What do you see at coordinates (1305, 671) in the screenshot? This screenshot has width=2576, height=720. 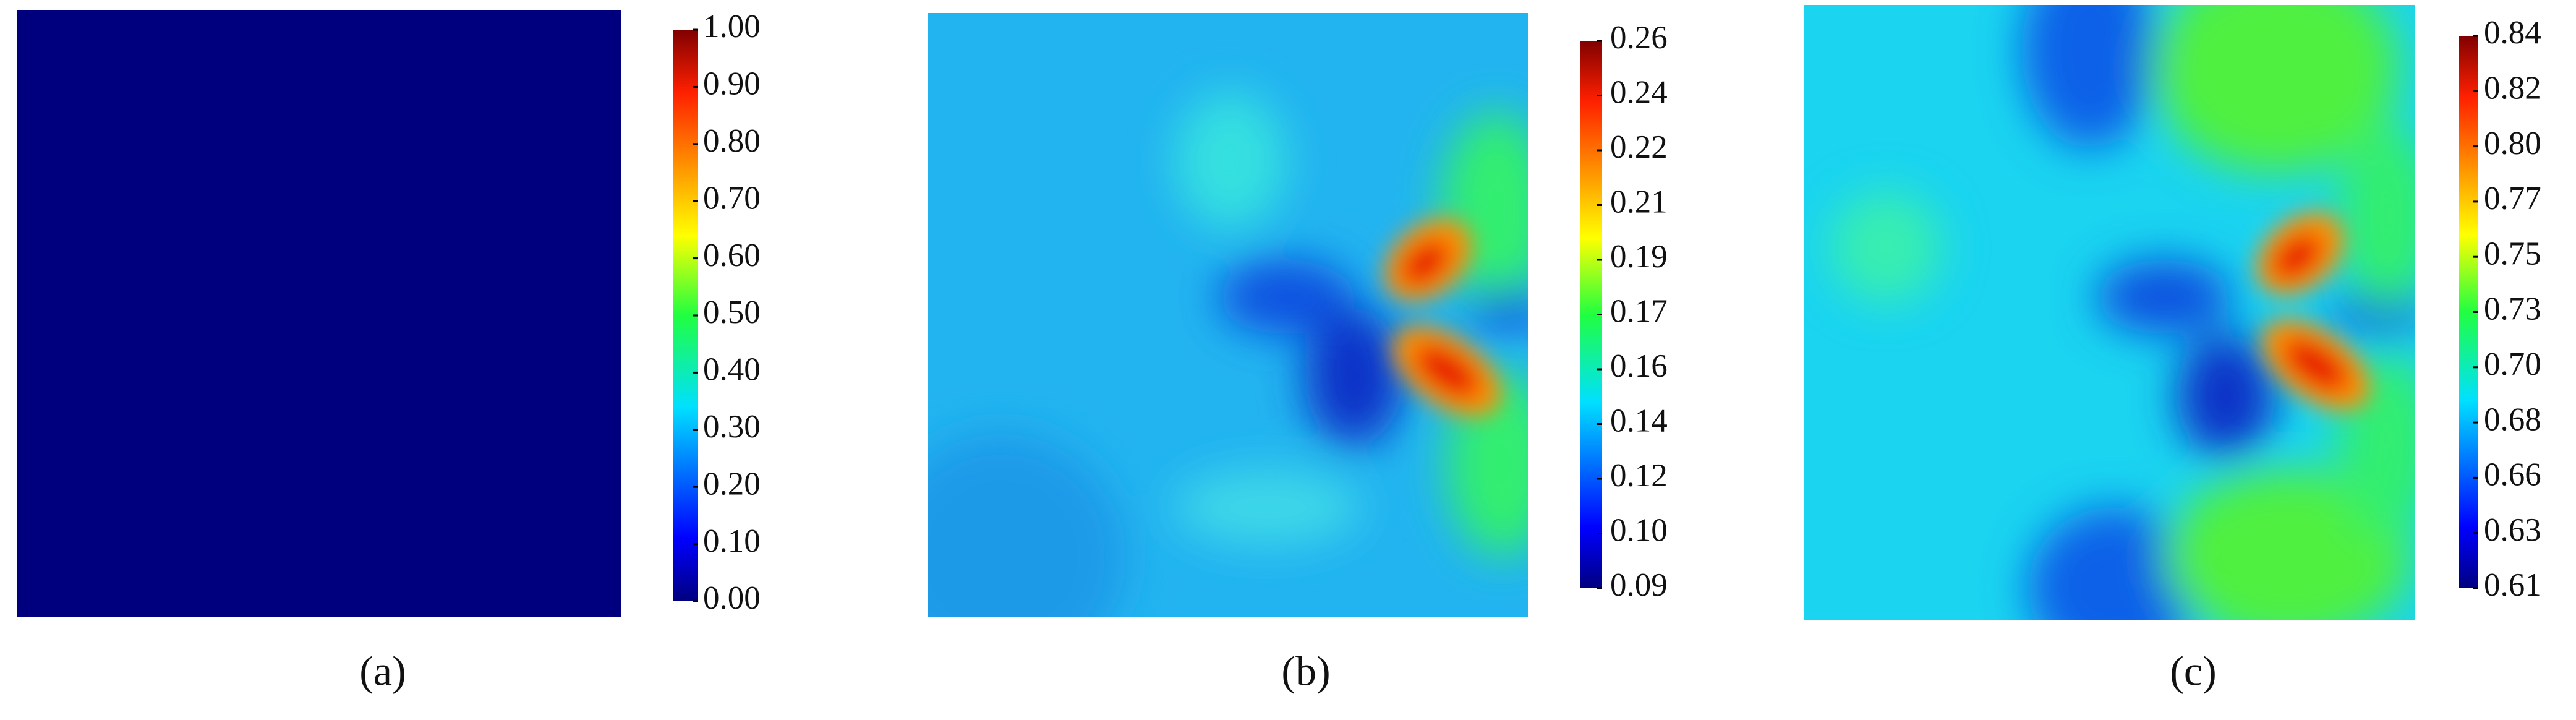 I see `panel-label: (b)` at bounding box center [1305, 671].